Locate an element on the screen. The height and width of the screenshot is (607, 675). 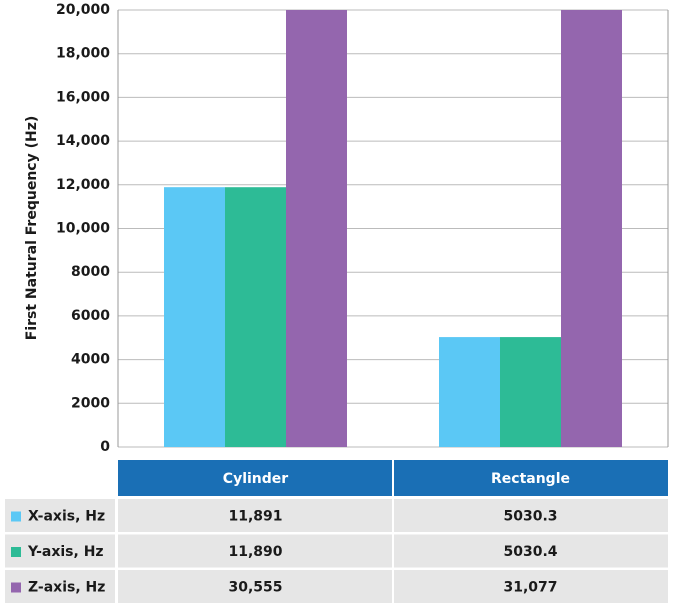
y-tick-label: 16,000 is located at coordinates (83, 97).